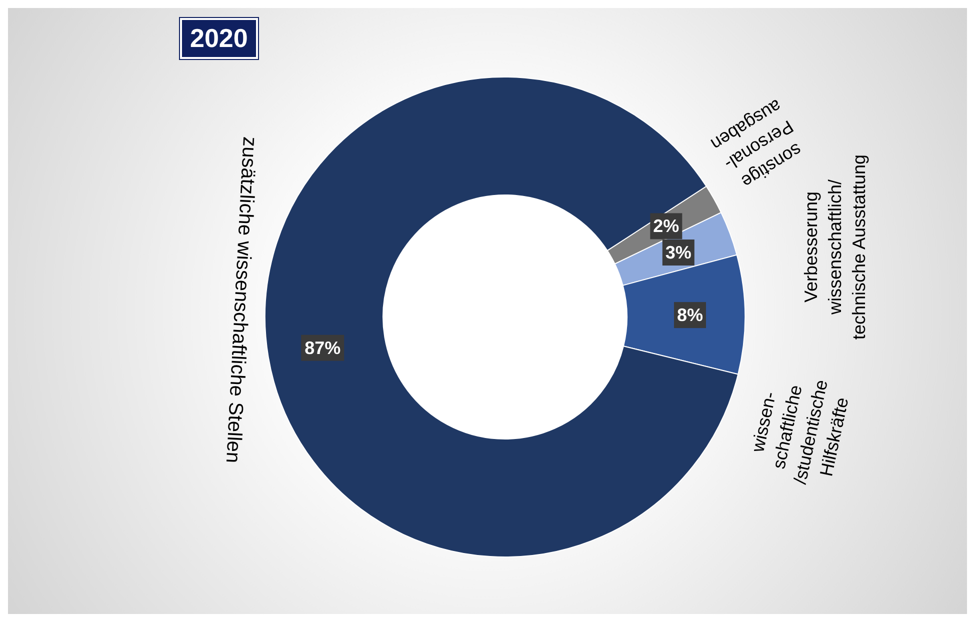 The height and width of the screenshot is (622, 975). What do you see at coordinates (666, 226) in the screenshot?
I see `data-label: 2%` at bounding box center [666, 226].